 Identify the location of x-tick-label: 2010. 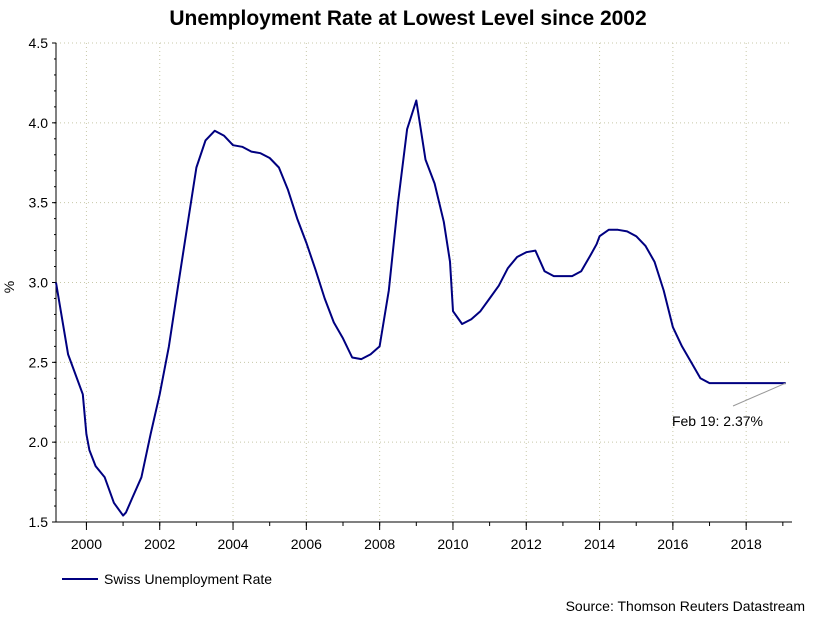
(452, 544).